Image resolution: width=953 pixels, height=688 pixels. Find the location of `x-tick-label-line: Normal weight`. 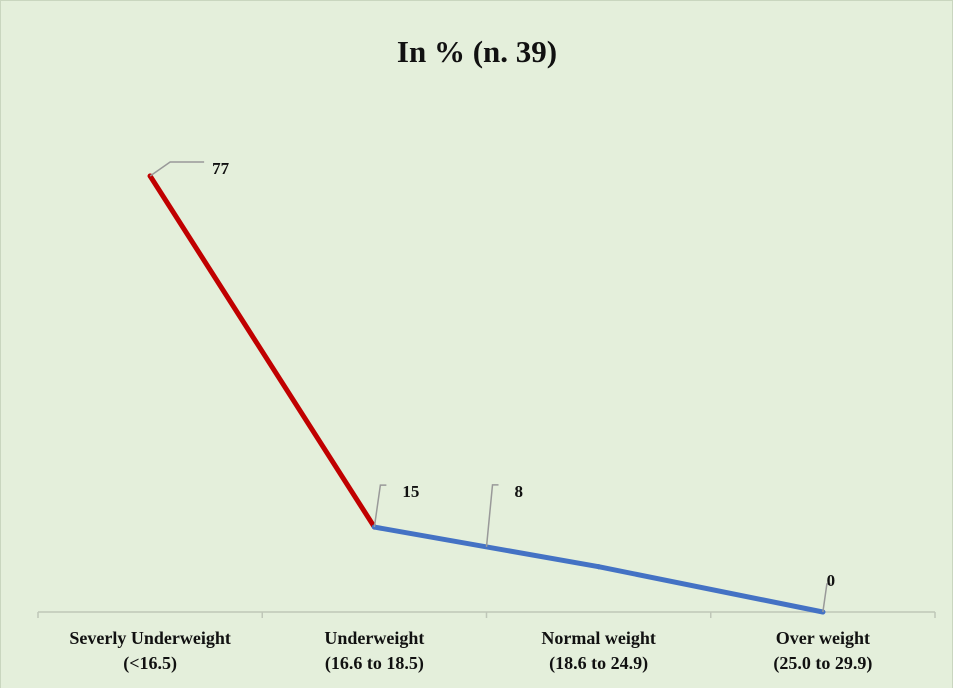

x-tick-label-line: Normal weight is located at coordinates (598, 638).